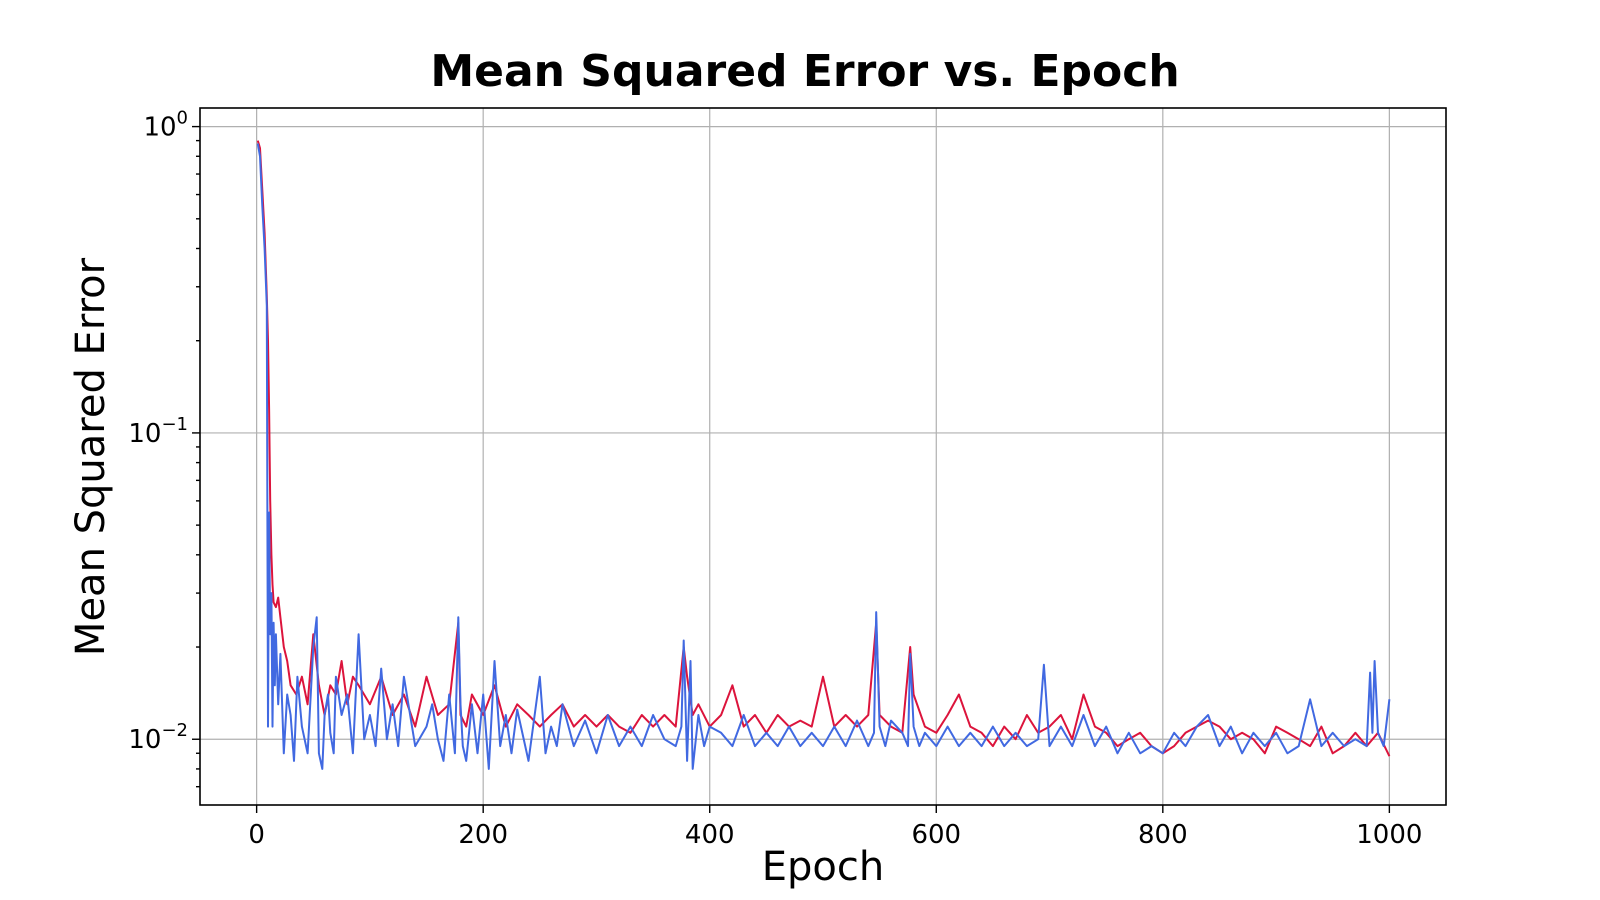 The image size is (1600, 900). I want to click on x-tick-label-1: 200, so click(483, 835).